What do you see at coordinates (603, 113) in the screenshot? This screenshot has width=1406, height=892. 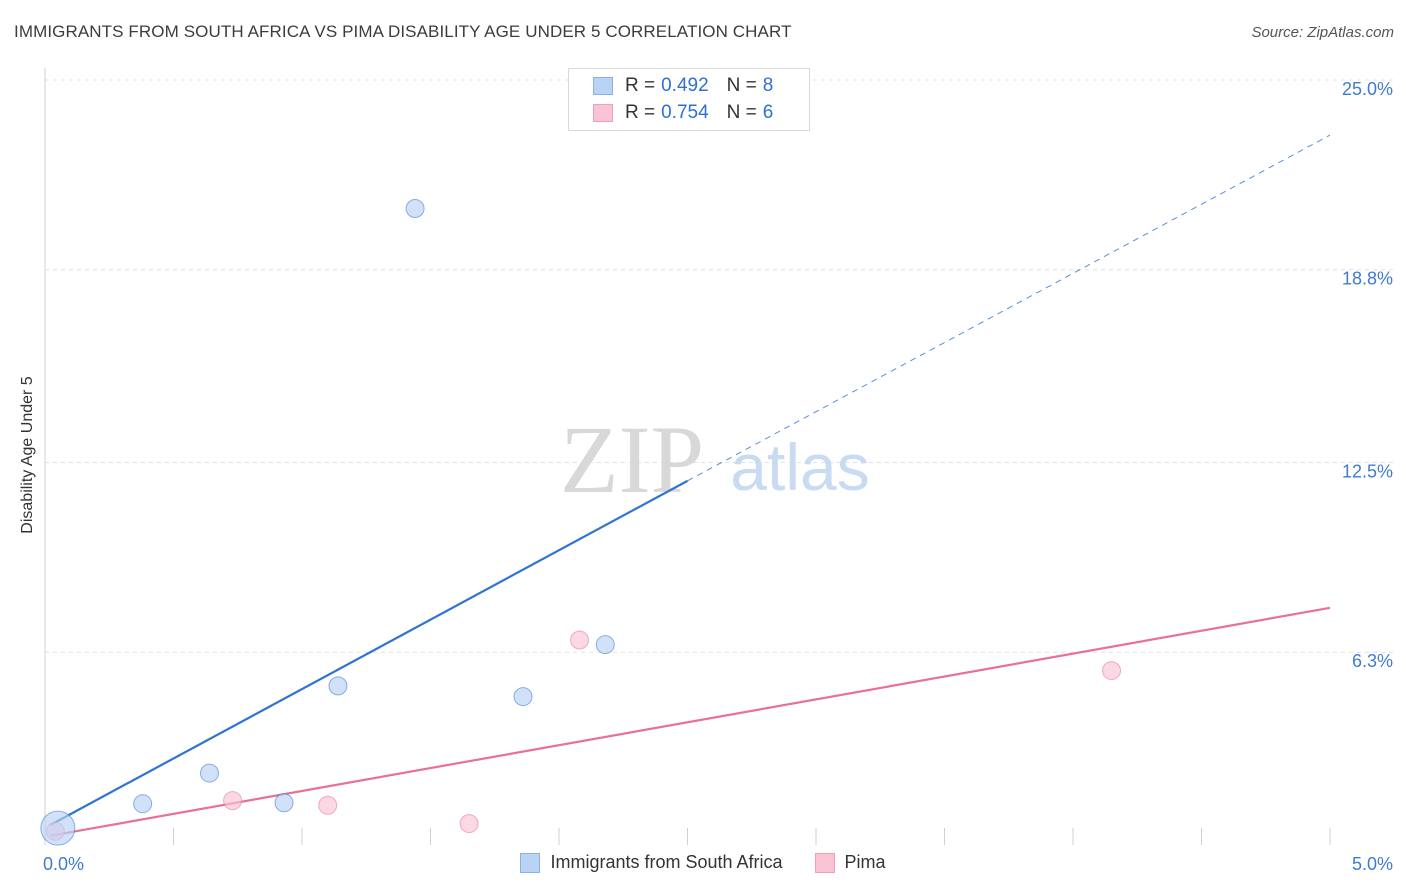 I see `legend-swatch-pink` at bounding box center [603, 113].